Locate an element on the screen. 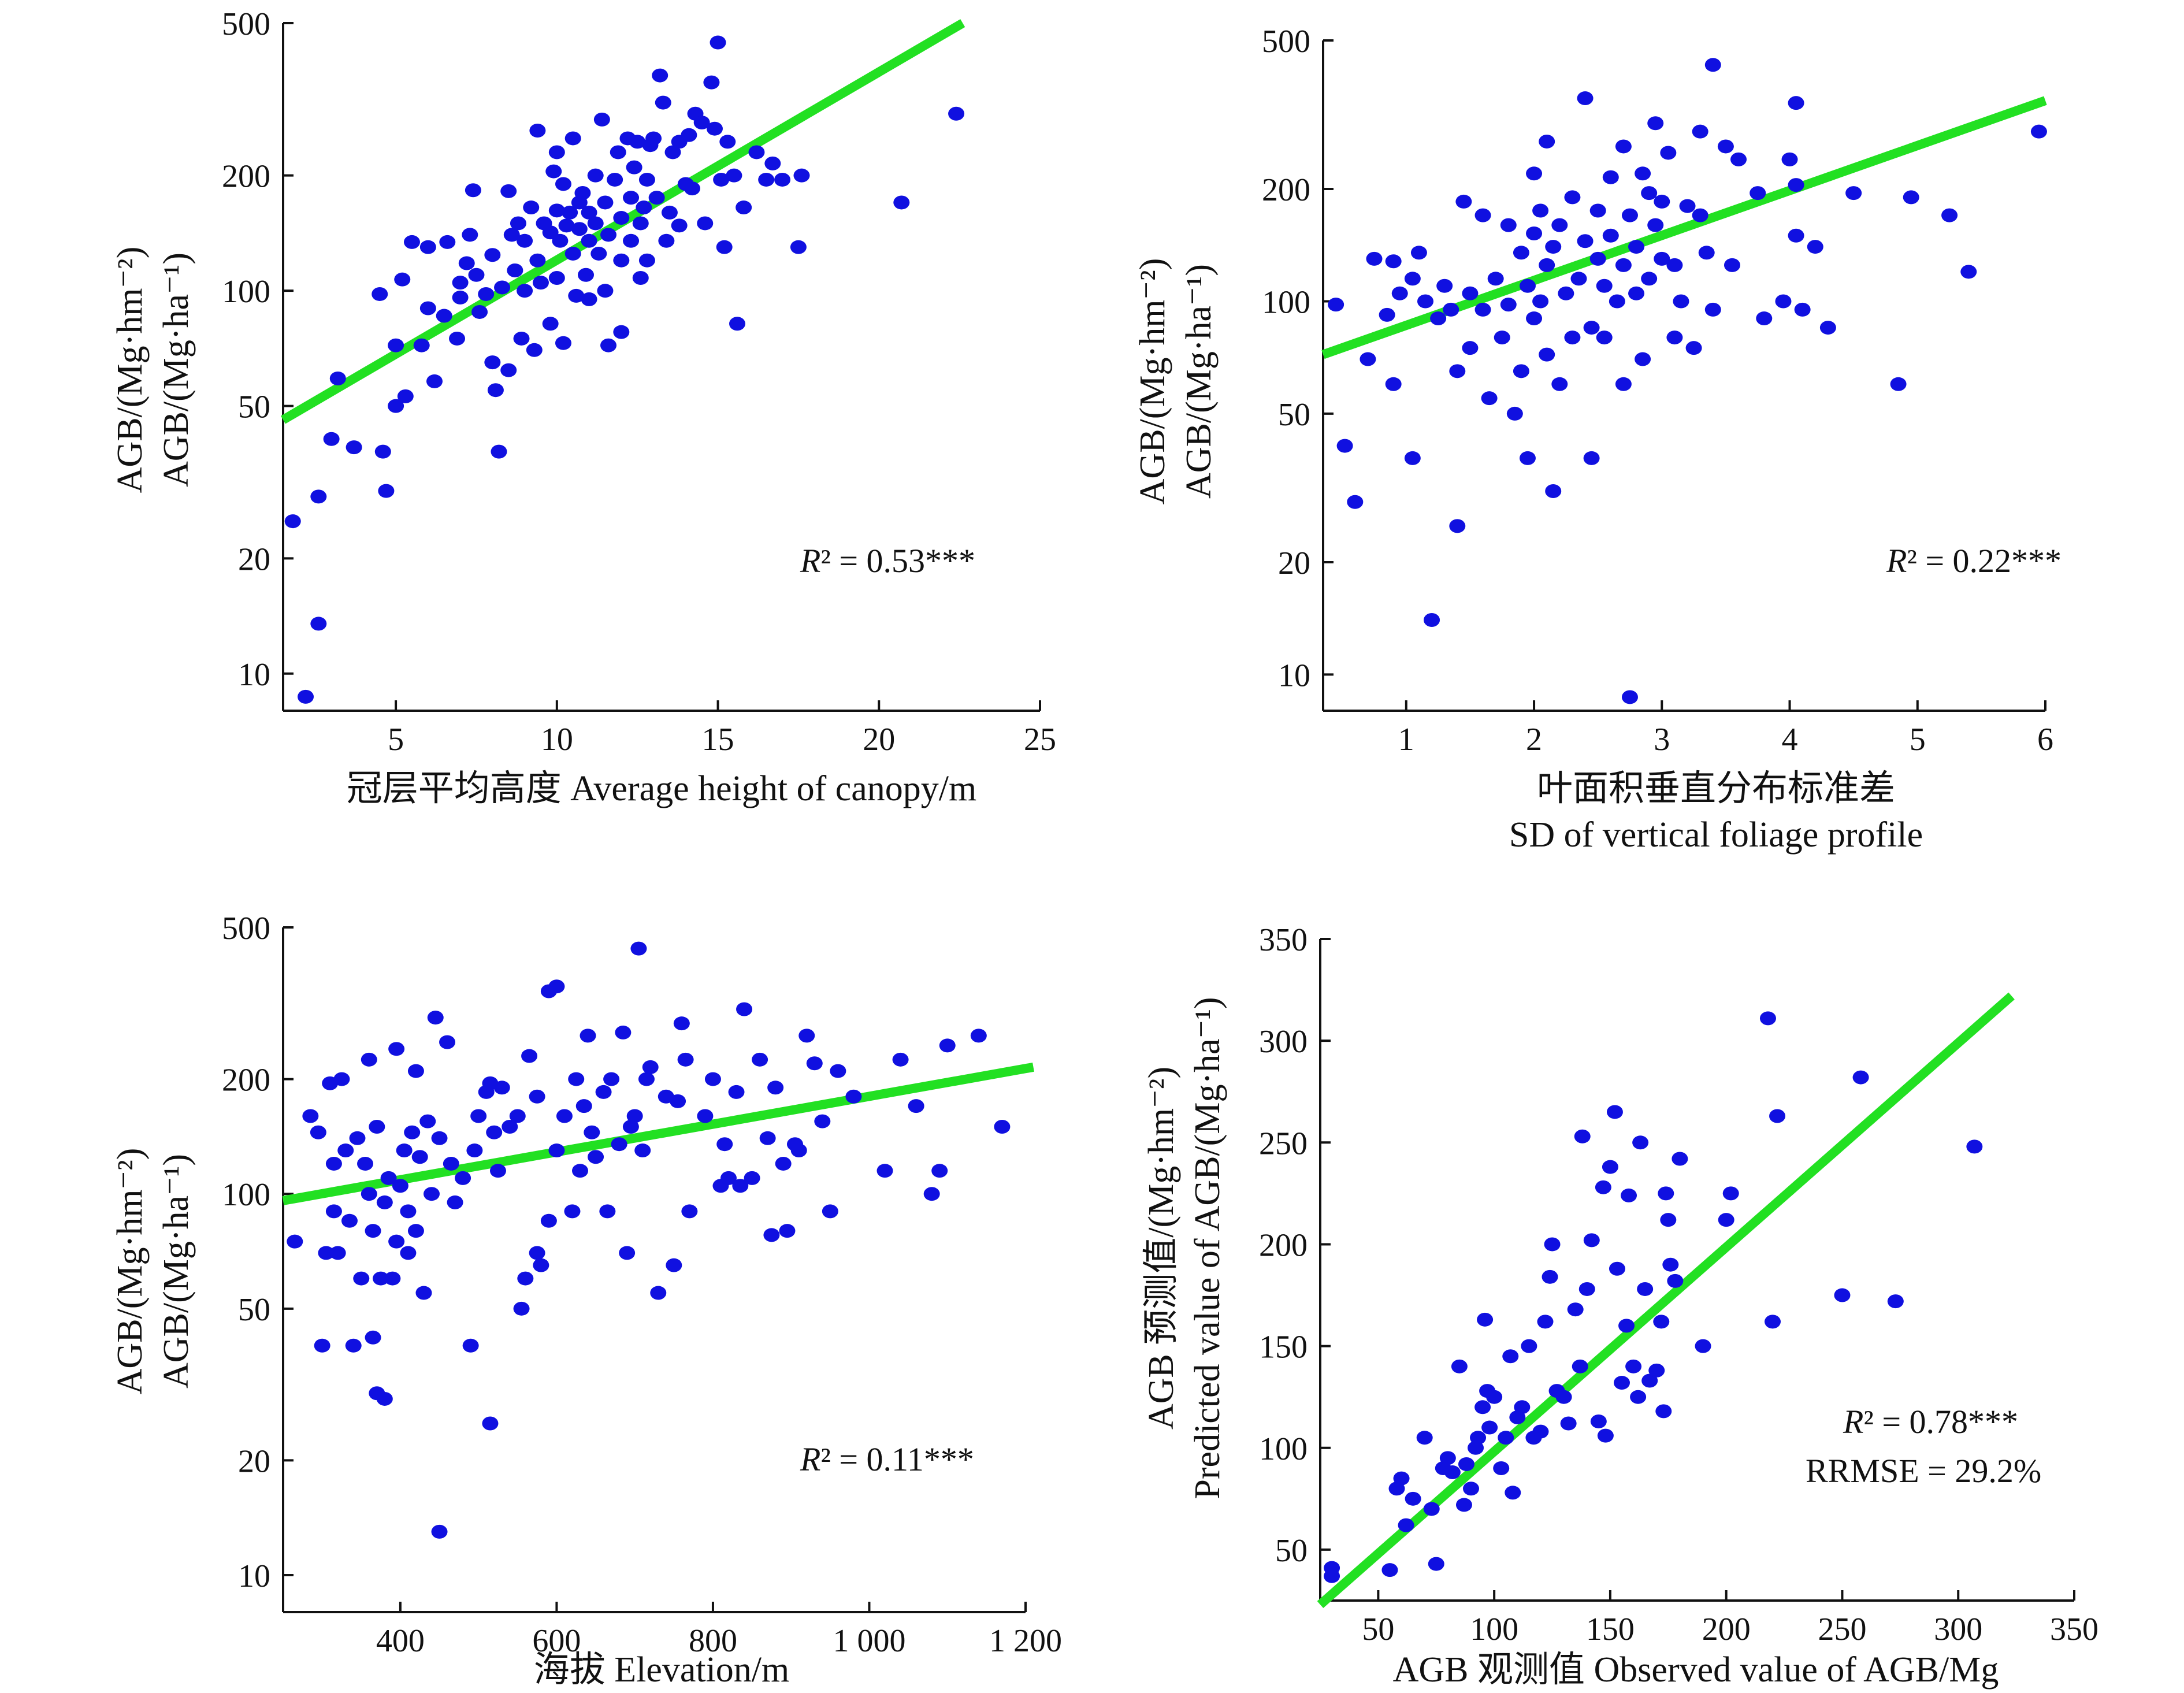 The image size is (2184, 1693). x-tick-label: 10 is located at coordinates (557, 740).